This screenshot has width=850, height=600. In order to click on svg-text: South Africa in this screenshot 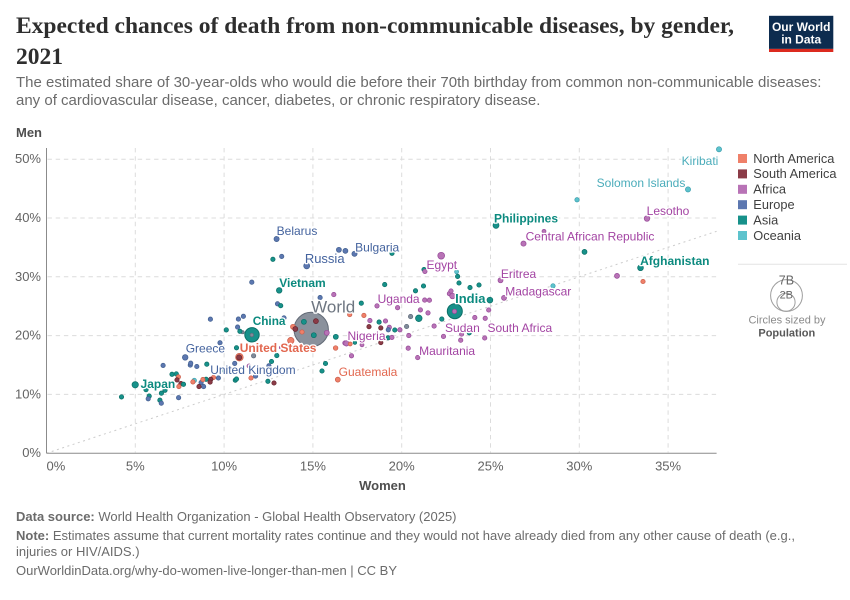, I will do `click(519, 328)`.